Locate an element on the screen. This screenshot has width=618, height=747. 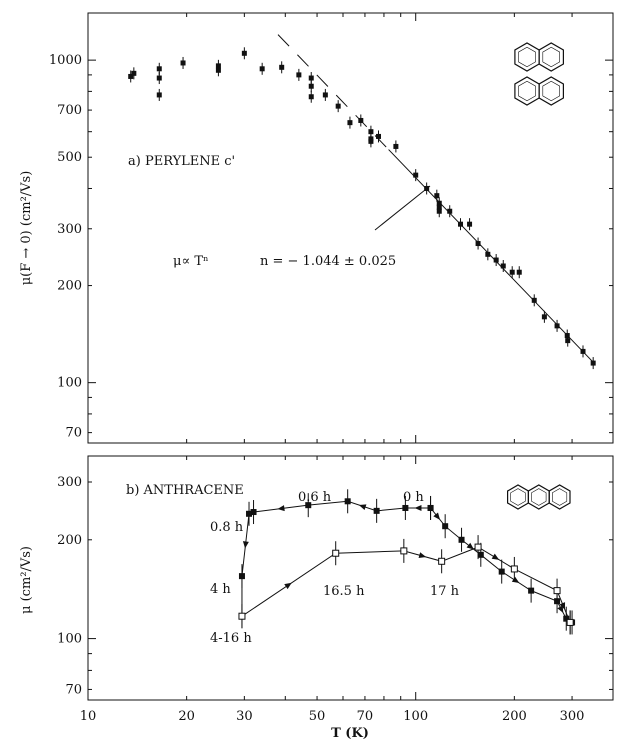
panel-a-y-axis-title: μ(F → 0) (cm²/Vs) is located at coordinates (26, 228).